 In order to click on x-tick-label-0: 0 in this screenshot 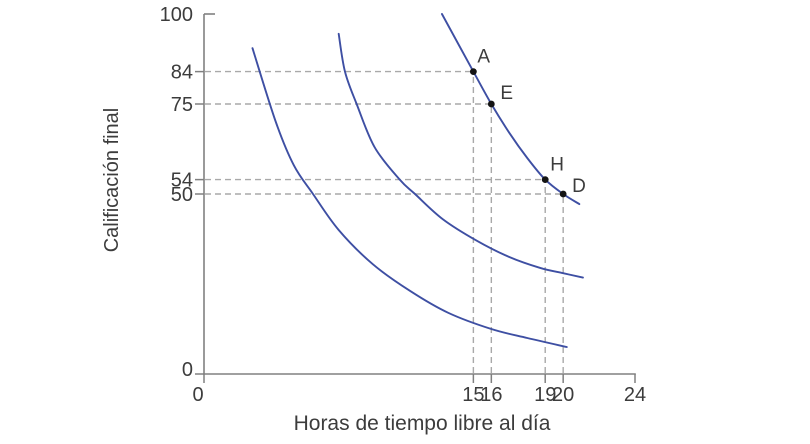, I will do `click(197, 395)`.